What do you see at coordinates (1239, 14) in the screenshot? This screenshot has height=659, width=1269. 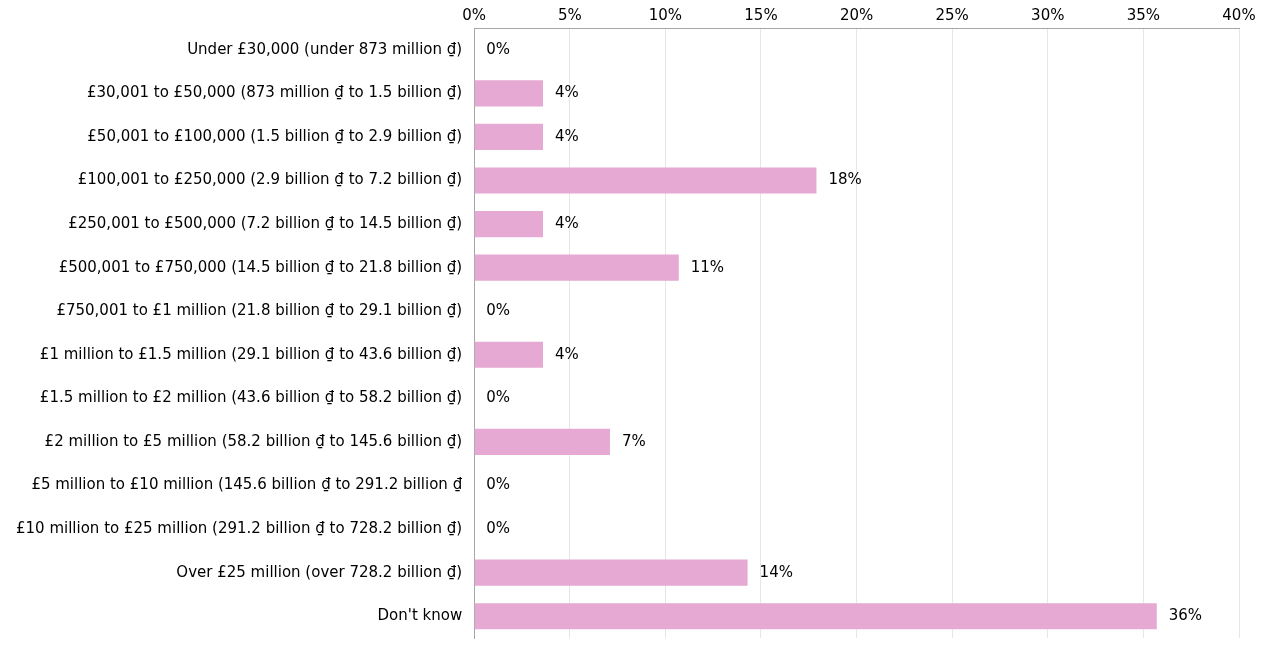 I see `x-tick-label: 40%` at bounding box center [1239, 14].